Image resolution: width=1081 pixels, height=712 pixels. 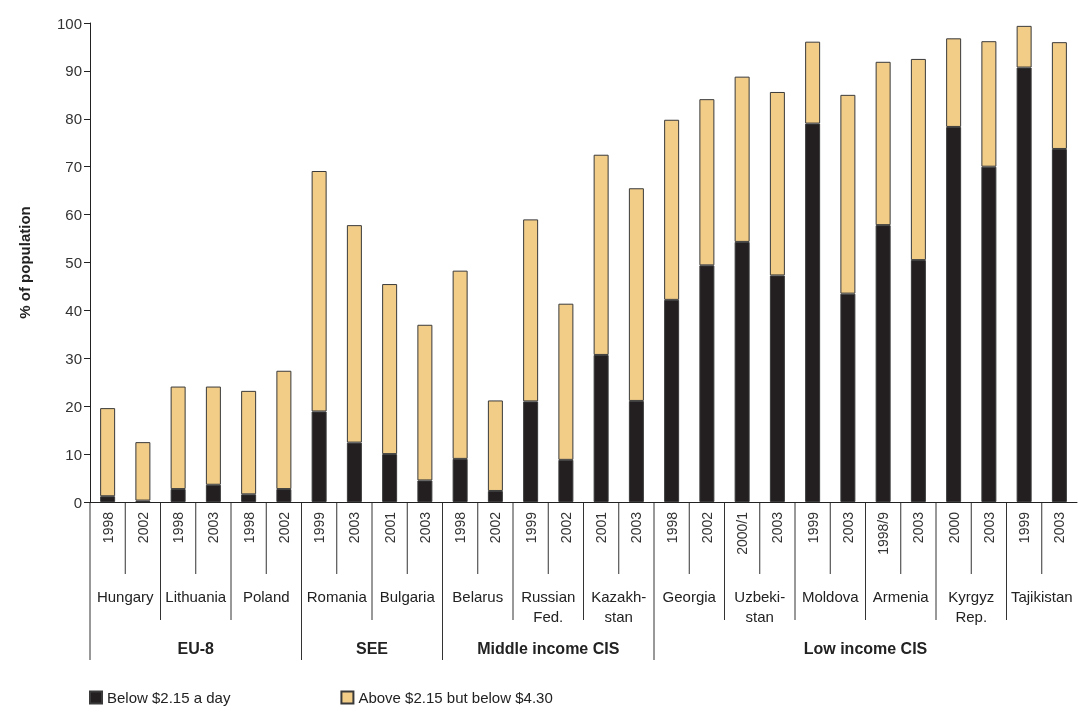 I want to click on y-tick-label: 10, so click(x=73, y=454).